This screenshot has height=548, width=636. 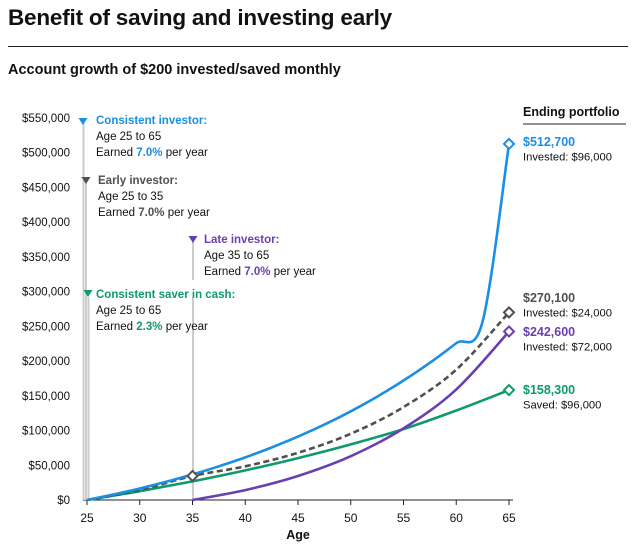 I want to click on y-tick-label: $150,000, so click(x=46, y=397).